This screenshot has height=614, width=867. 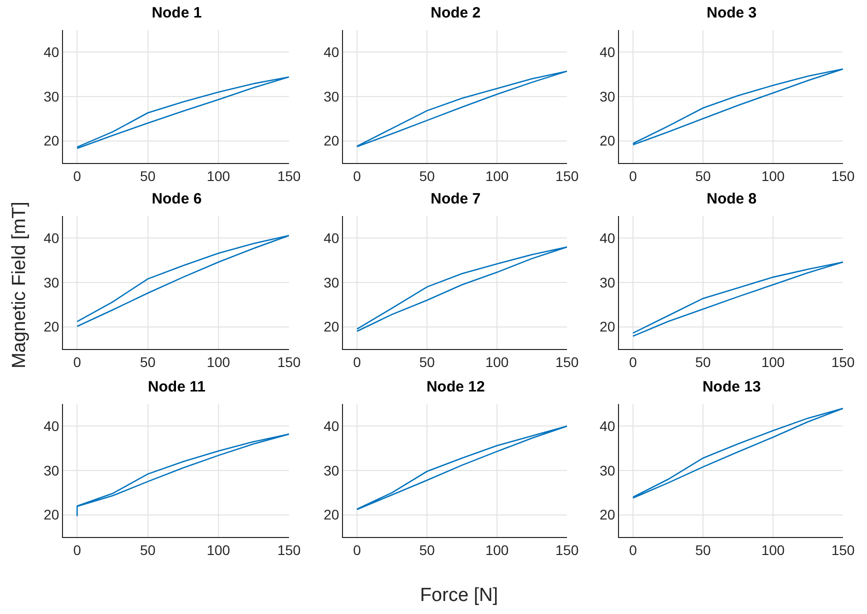 What do you see at coordinates (731, 387) in the screenshot?
I see `chart-title: Node 13` at bounding box center [731, 387].